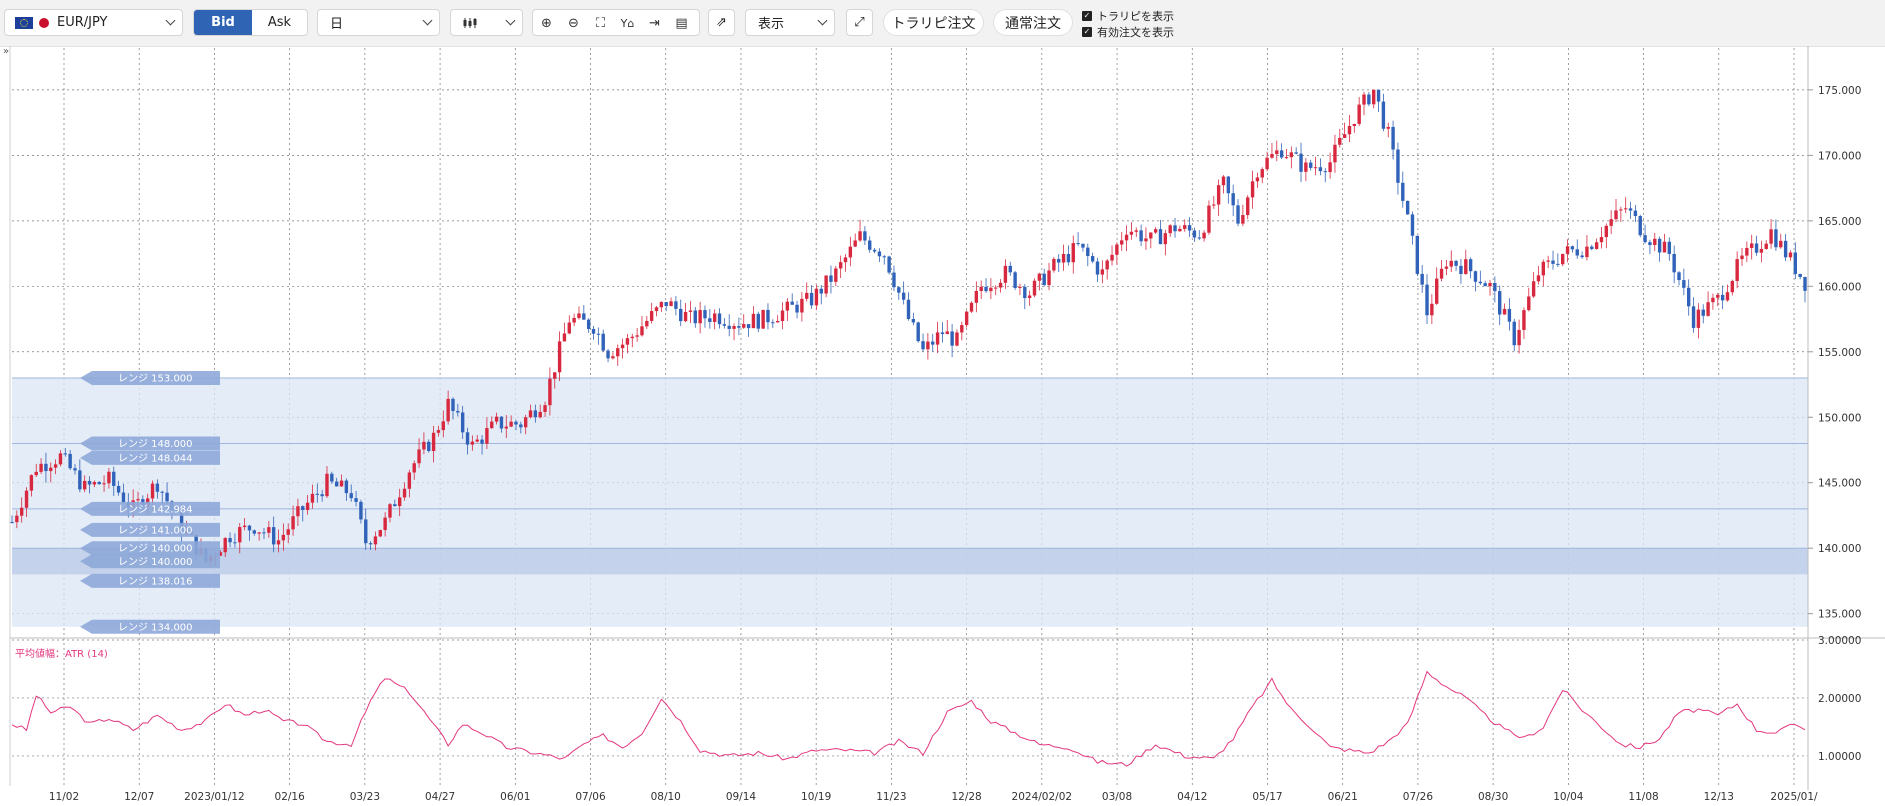  What do you see at coordinates (223, 22) in the screenshot?
I see `bid-button: Bid` at bounding box center [223, 22].